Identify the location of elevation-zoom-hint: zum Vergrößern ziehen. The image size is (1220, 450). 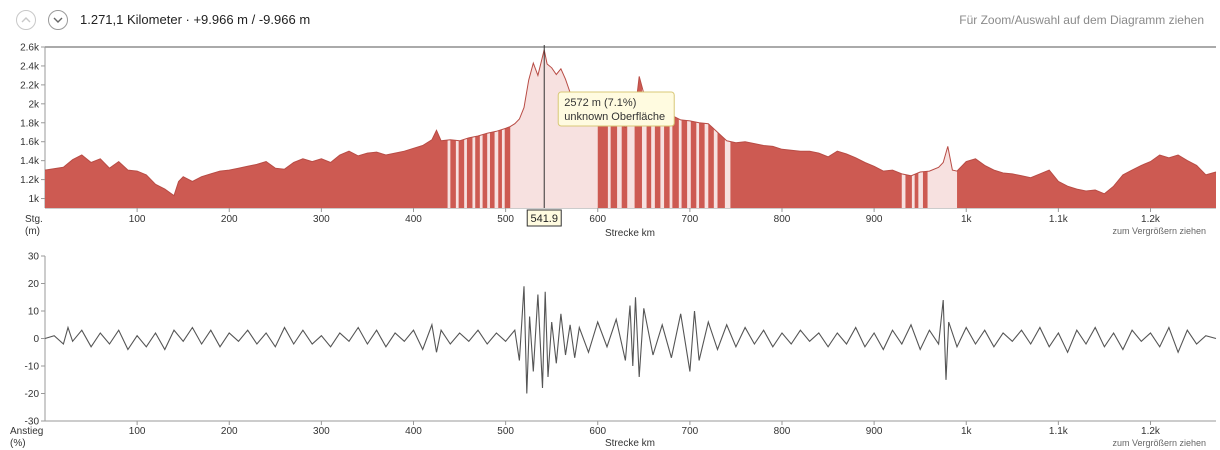
(1159, 231).